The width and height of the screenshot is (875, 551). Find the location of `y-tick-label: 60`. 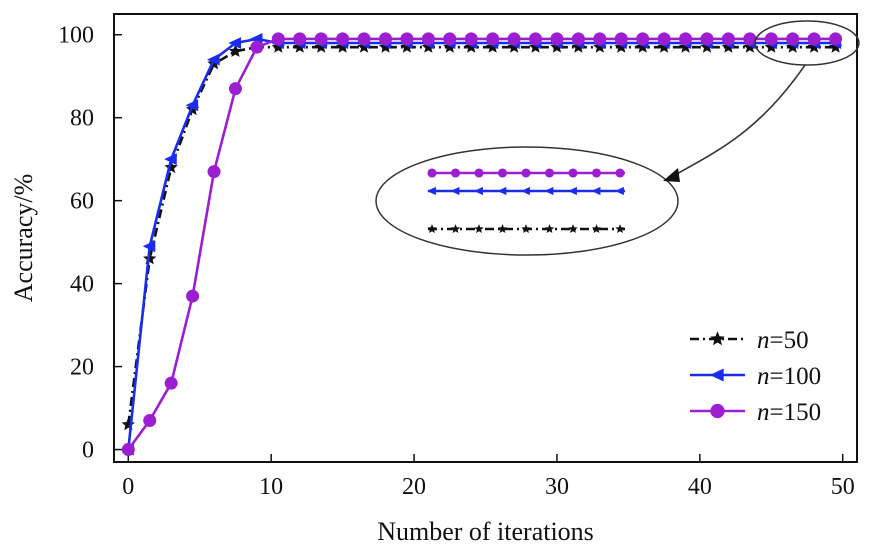

y-tick-label: 60 is located at coordinates (82, 202).